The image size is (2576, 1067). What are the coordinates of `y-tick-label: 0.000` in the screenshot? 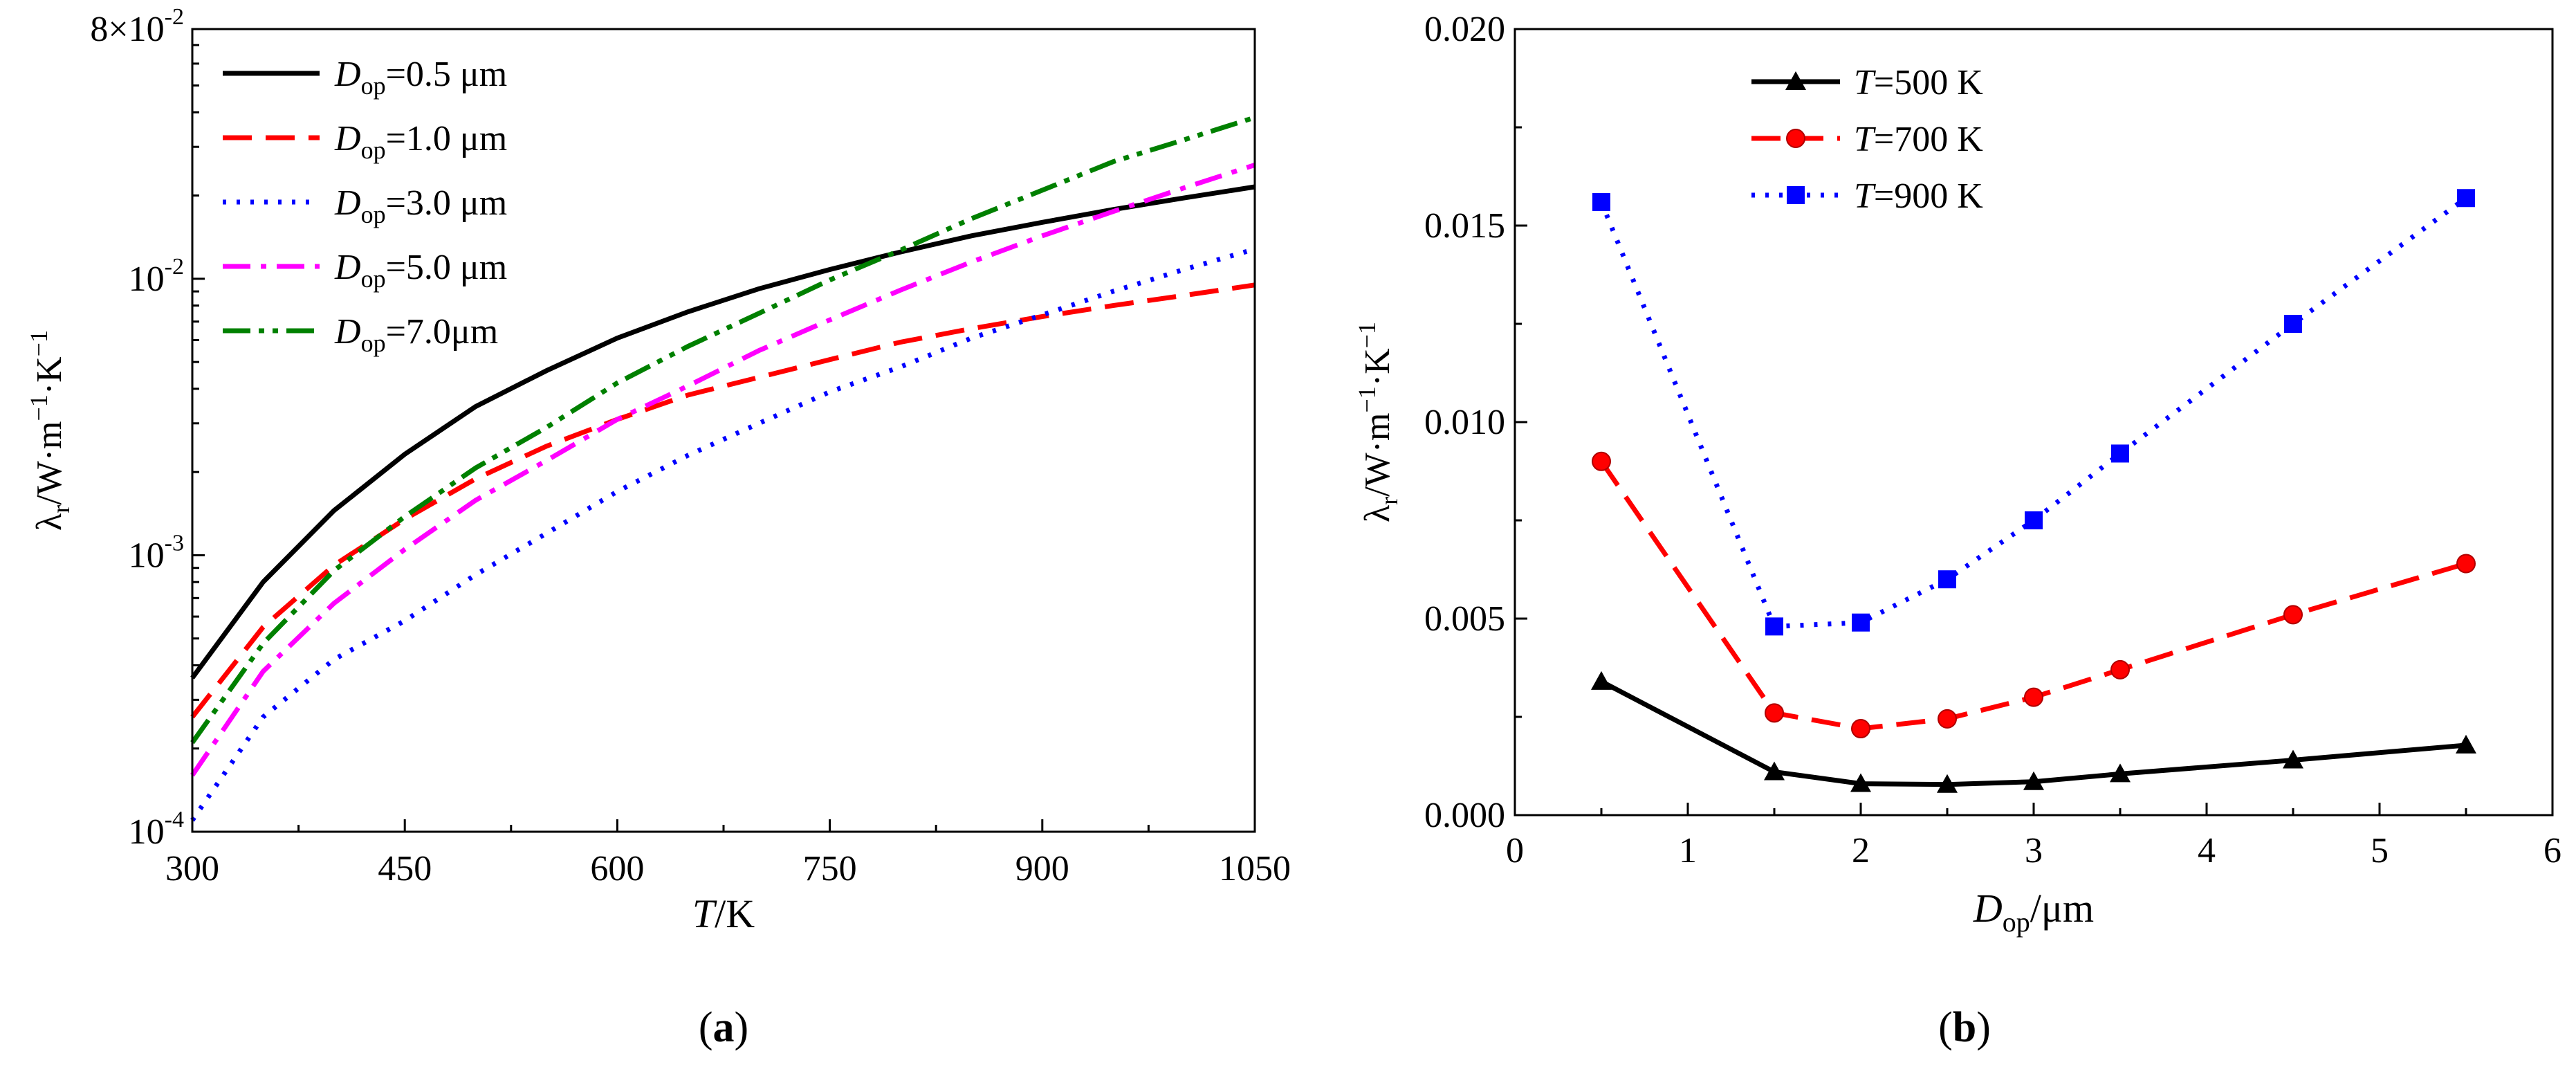 It's located at (1464, 815).